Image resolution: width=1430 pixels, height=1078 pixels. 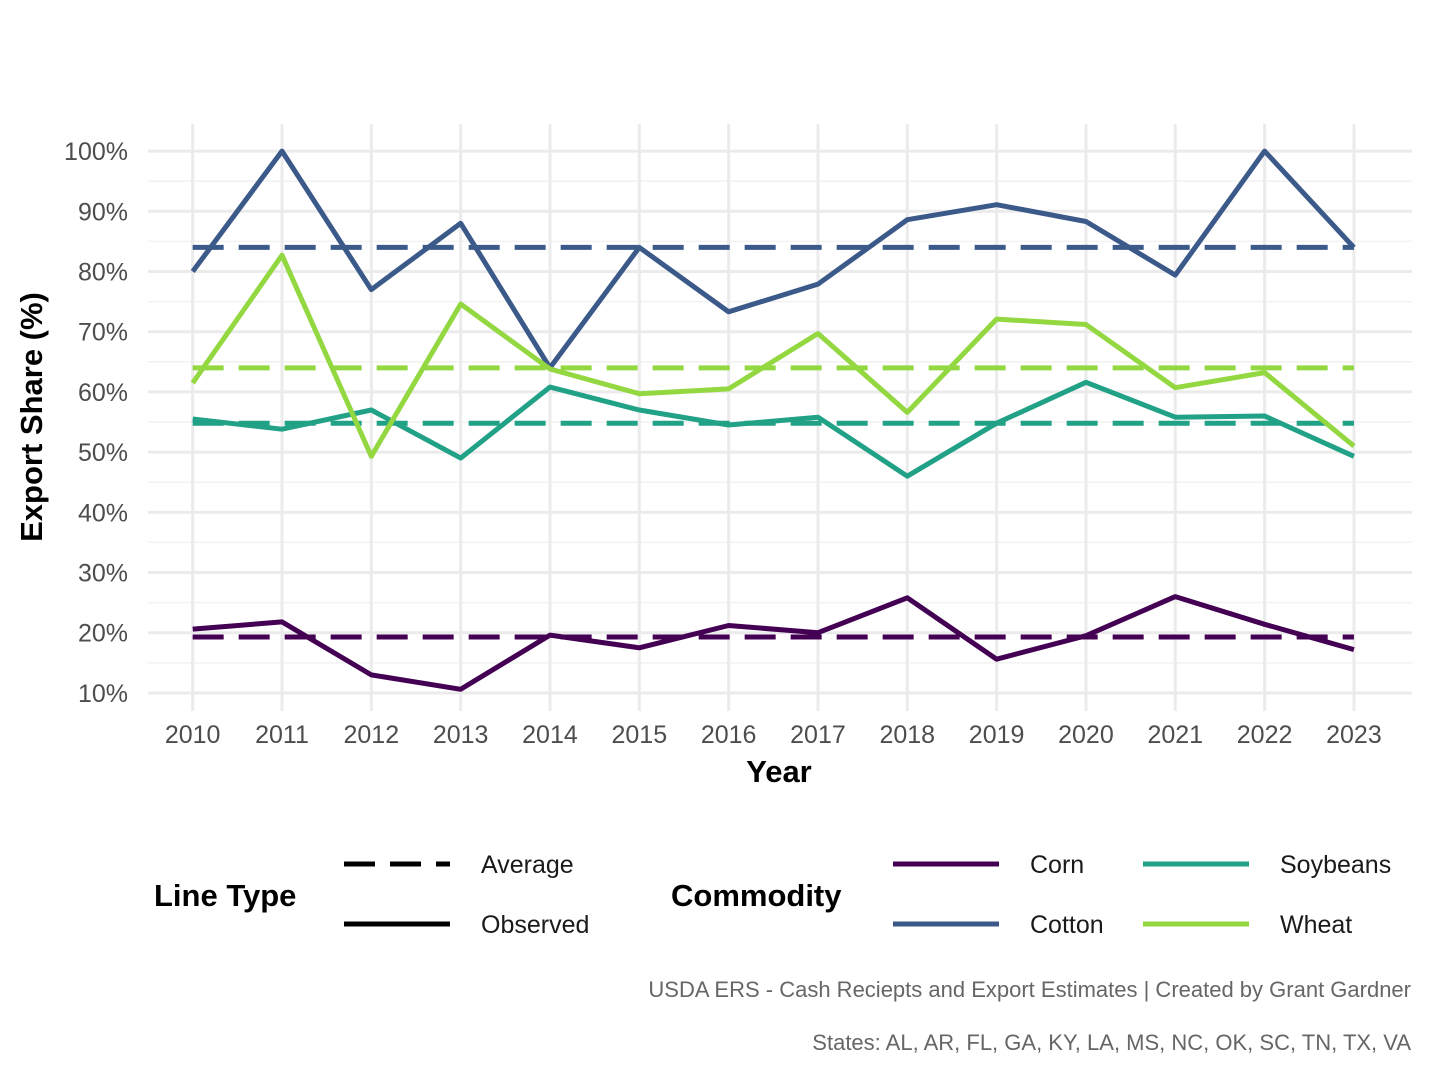 I want to click on y-tick-label: 80%, so click(x=103, y=273).